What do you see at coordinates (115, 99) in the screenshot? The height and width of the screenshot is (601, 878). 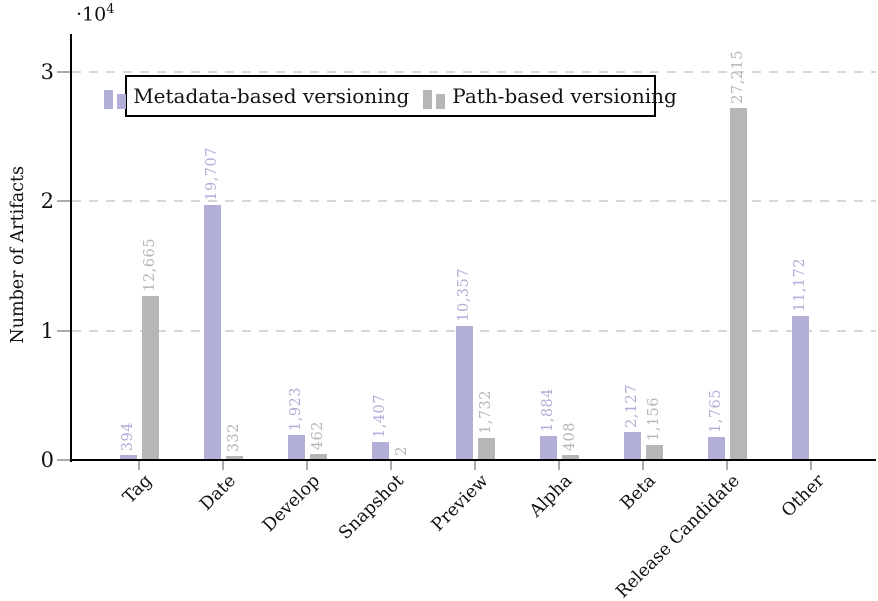 I see `metadata-series-swatch-icon` at bounding box center [115, 99].